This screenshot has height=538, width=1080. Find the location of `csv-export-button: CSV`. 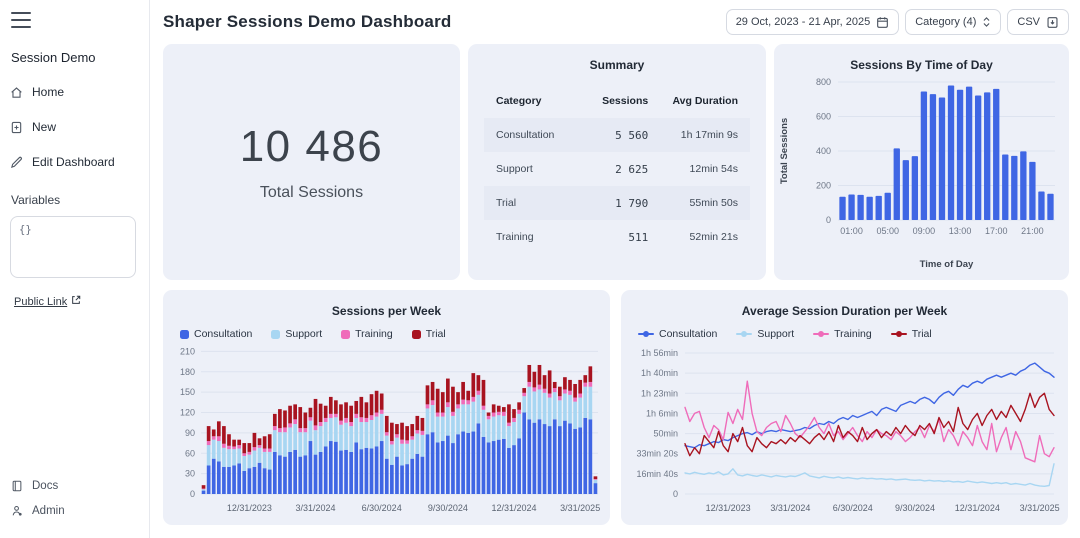

csv-export-button: CSV is located at coordinates (1038, 22).